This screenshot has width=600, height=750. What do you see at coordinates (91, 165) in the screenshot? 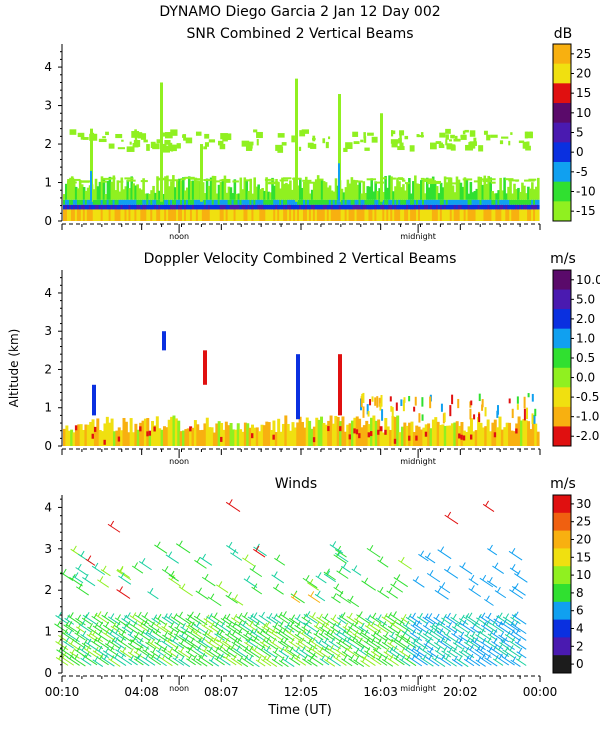
I see `snr-streak` at bounding box center [91, 165].